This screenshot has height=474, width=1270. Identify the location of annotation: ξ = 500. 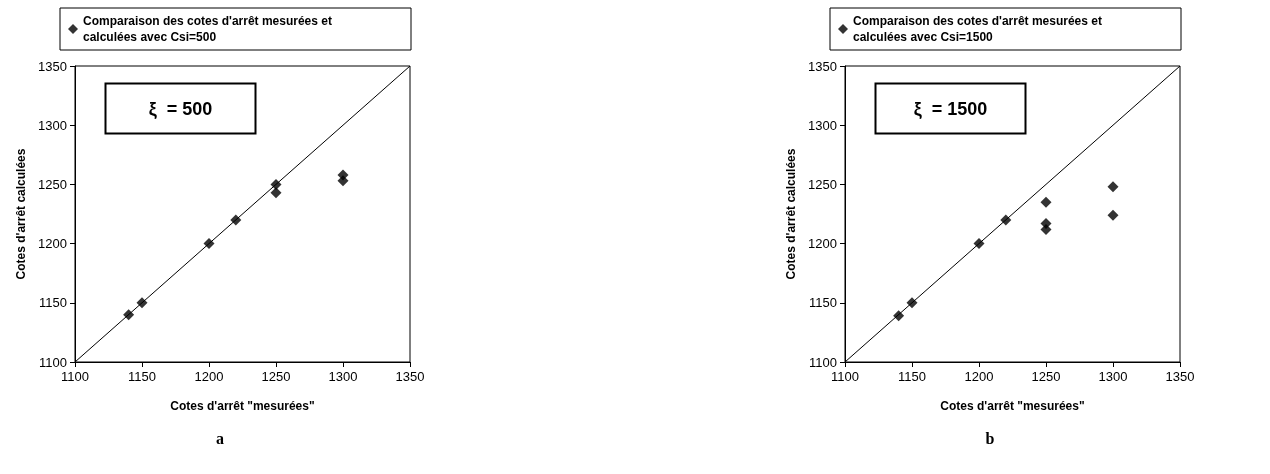
(180, 109).